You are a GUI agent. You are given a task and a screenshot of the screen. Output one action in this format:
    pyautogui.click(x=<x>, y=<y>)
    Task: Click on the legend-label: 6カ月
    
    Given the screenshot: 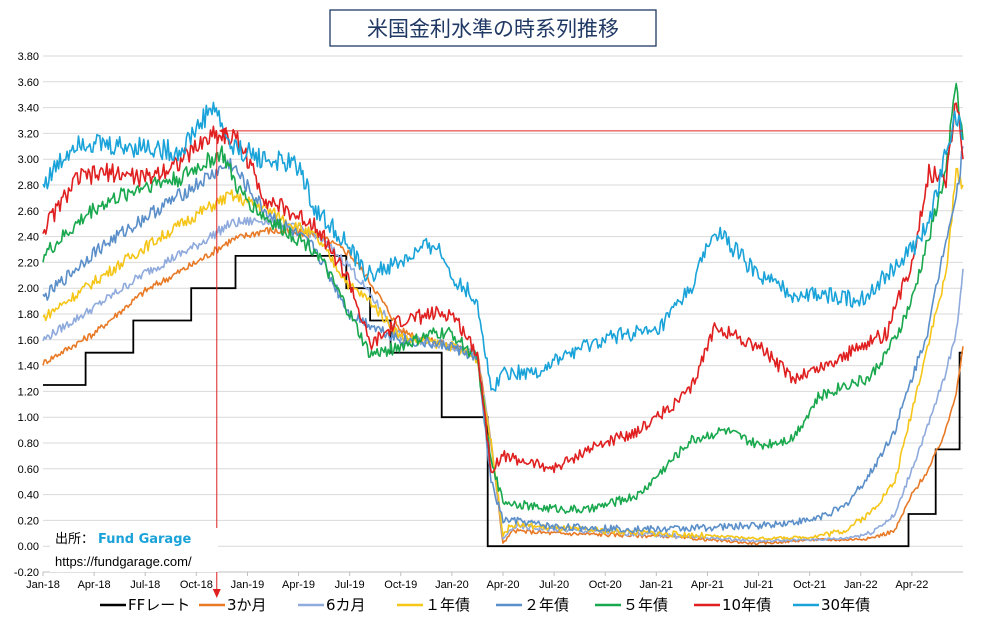 What is the action you would take?
    pyautogui.click(x=346, y=605)
    